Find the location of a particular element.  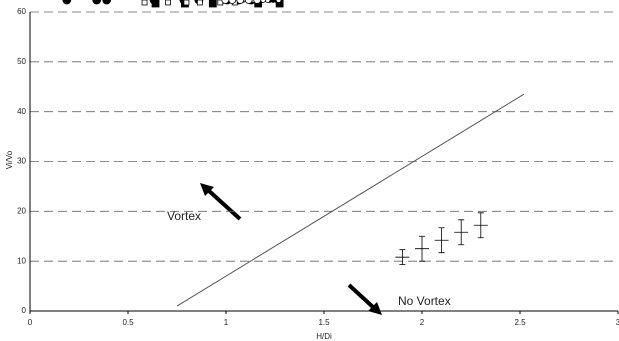

x-tick-label: 2.5 is located at coordinates (520, 322).